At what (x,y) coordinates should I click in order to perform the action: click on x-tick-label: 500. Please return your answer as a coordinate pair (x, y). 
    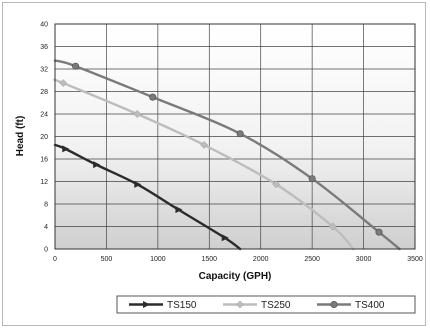
    Looking at the image, I should click on (107, 259).